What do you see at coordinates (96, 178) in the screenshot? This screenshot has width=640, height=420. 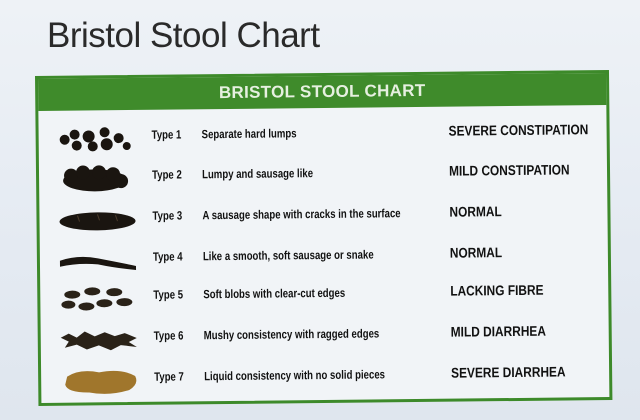 I see `lumpy-sausage-icon` at bounding box center [96, 178].